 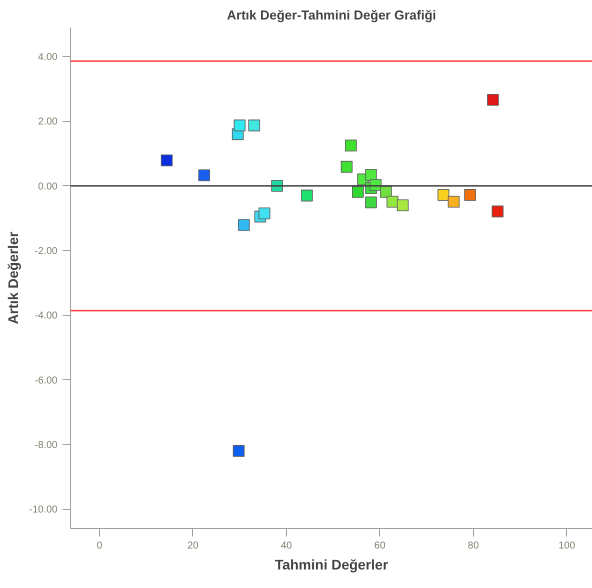 I want to click on y-axis-title: Artık Değerler, so click(x=13, y=277).